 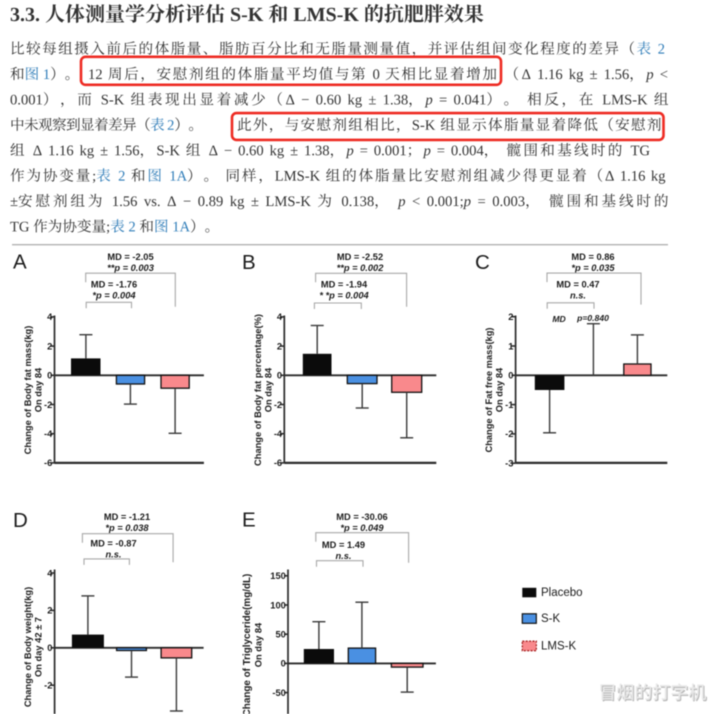 What do you see at coordinates (114, 285) in the screenshot?
I see `svg-text: MD = -1.76` at bounding box center [114, 285].